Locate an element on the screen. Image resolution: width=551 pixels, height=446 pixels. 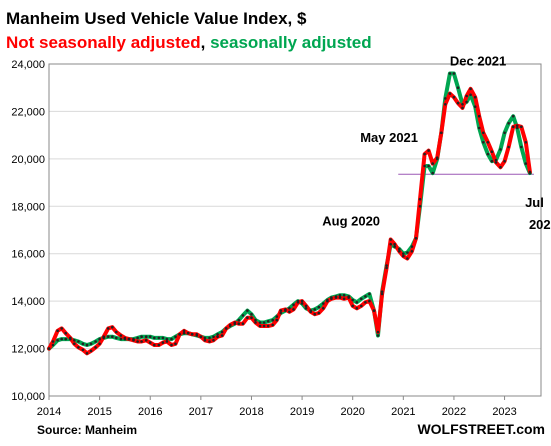
source-label: Source: Manheim is located at coordinates (87, 430).